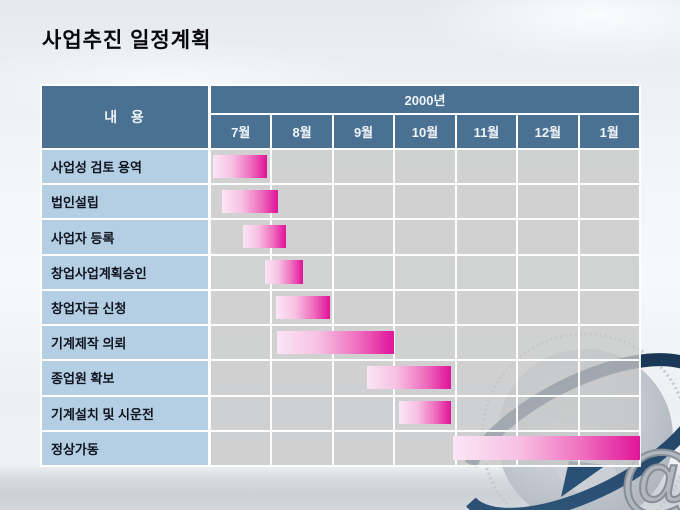 The image size is (680, 510). I want to click on month-header: 10월, so click(425, 131).